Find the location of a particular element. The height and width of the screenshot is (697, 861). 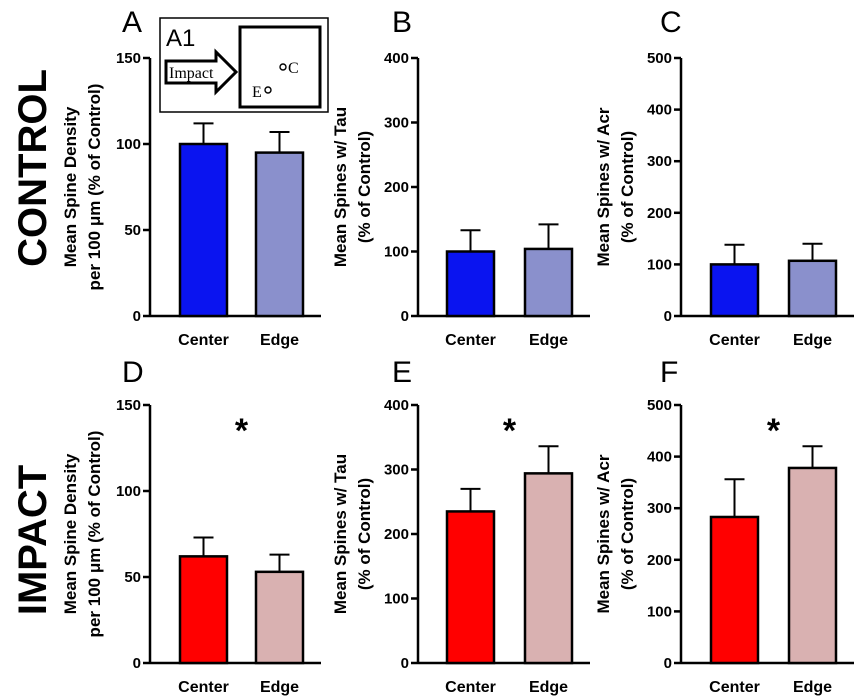

row-label-impact: IMPACT is located at coordinates (33, 540).